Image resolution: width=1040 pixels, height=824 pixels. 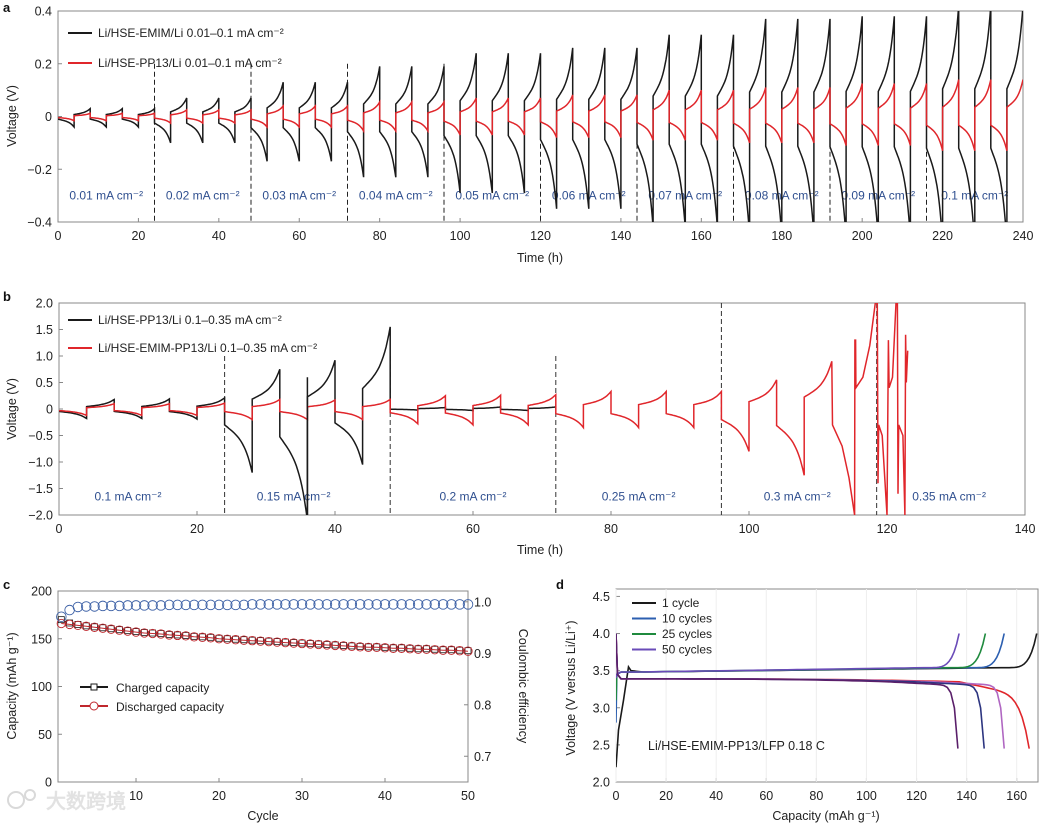 What do you see at coordinates (472, 496) in the screenshot?
I see `segment-label: 0.2 mA cm⁻²` at bounding box center [472, 496].